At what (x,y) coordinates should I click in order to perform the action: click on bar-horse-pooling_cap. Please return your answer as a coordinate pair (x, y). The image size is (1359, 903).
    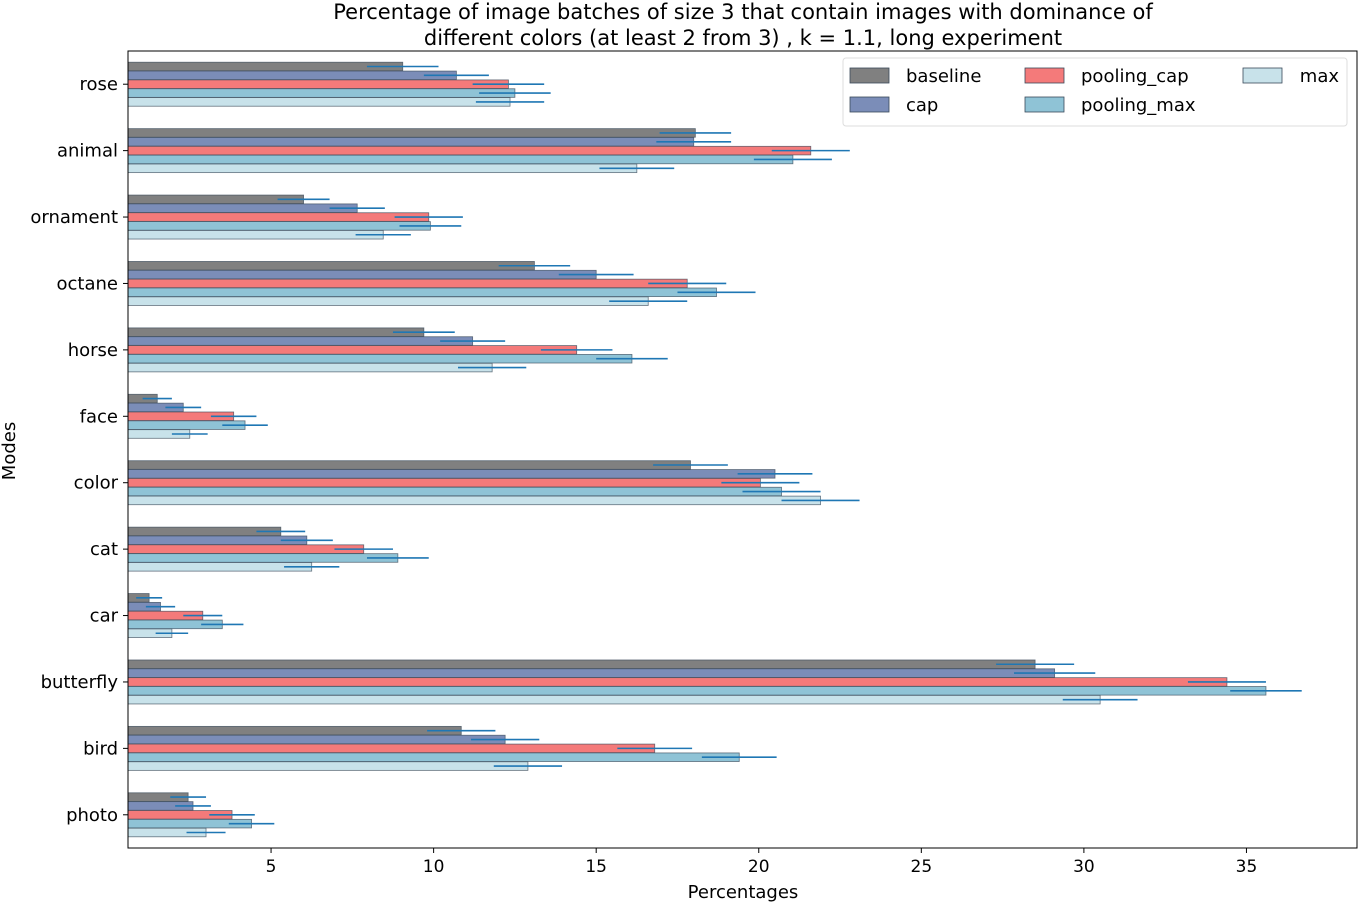
    Looking at the image, I should click on (352, 350).